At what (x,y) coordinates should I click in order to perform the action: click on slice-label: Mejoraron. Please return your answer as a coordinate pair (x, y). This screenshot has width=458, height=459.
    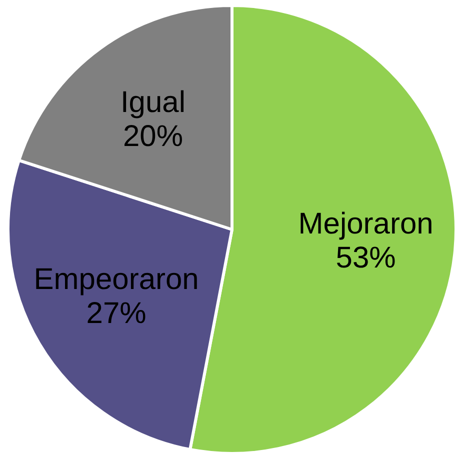
    Looking at the image, I should click on (366, 223).